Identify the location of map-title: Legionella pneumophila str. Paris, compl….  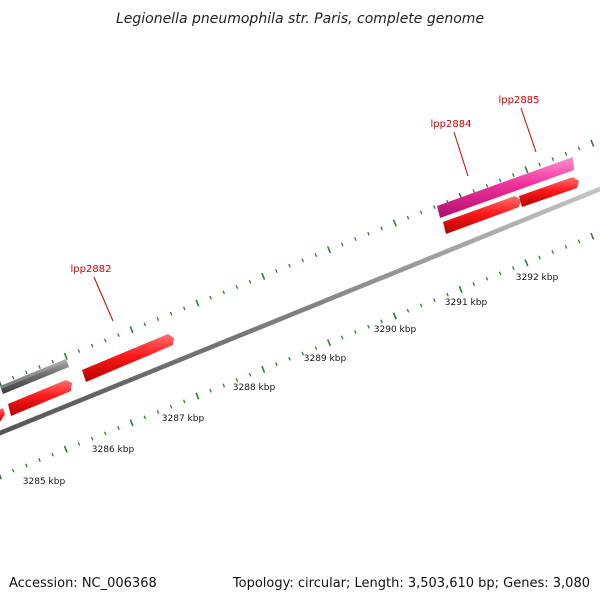
(300, 19).